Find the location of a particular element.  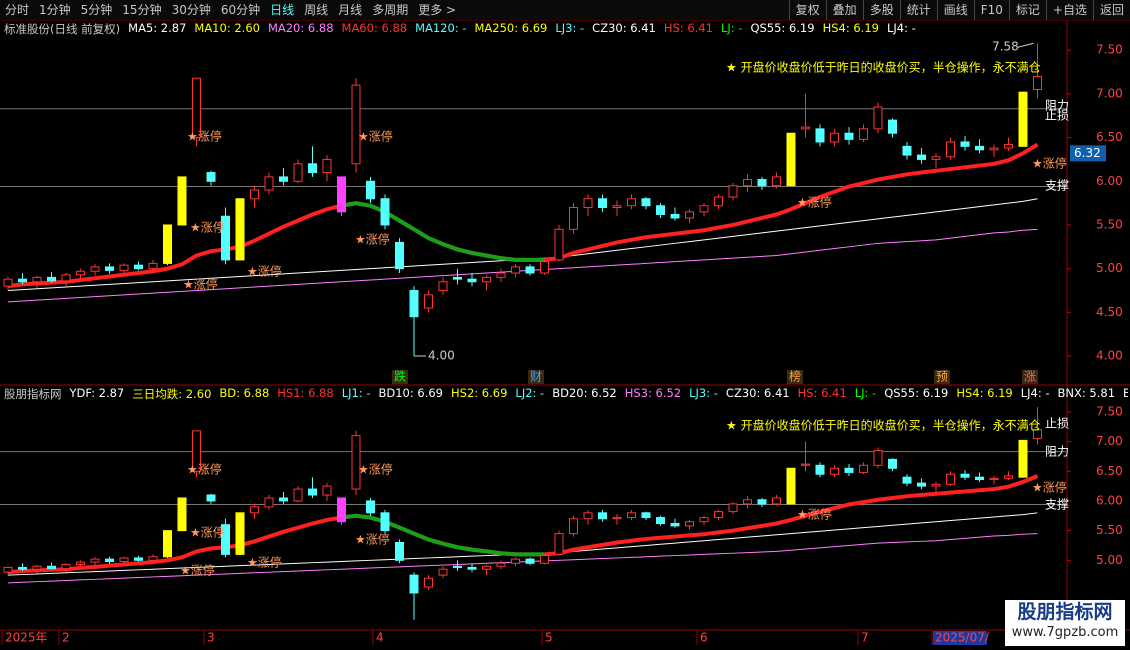

period-tab: 更多 > is located at coordinates (437, 10).